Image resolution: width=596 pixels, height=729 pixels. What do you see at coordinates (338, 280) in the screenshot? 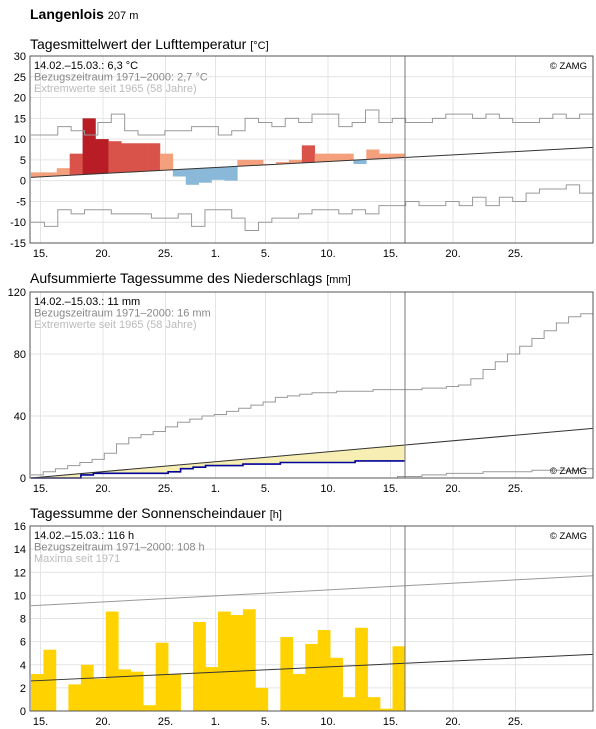
I see `precipitation-unit: [mm]` at bounding box center [338, 280].